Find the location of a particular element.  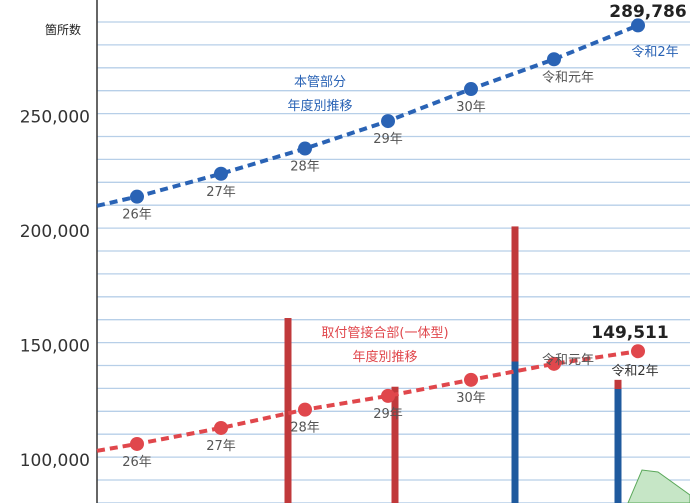

y-tick-labels: 100,000 150,000 200,000 250,000 is located at coordinates (55, 290).